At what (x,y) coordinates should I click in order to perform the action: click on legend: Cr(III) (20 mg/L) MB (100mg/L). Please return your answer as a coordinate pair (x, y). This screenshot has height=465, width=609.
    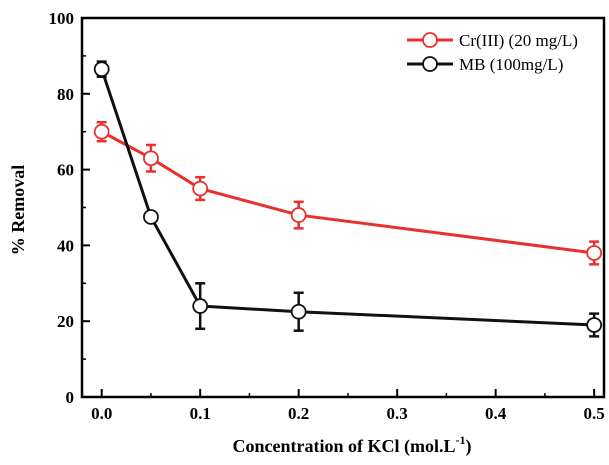
    Looking at the image, I should click on (492, 52).